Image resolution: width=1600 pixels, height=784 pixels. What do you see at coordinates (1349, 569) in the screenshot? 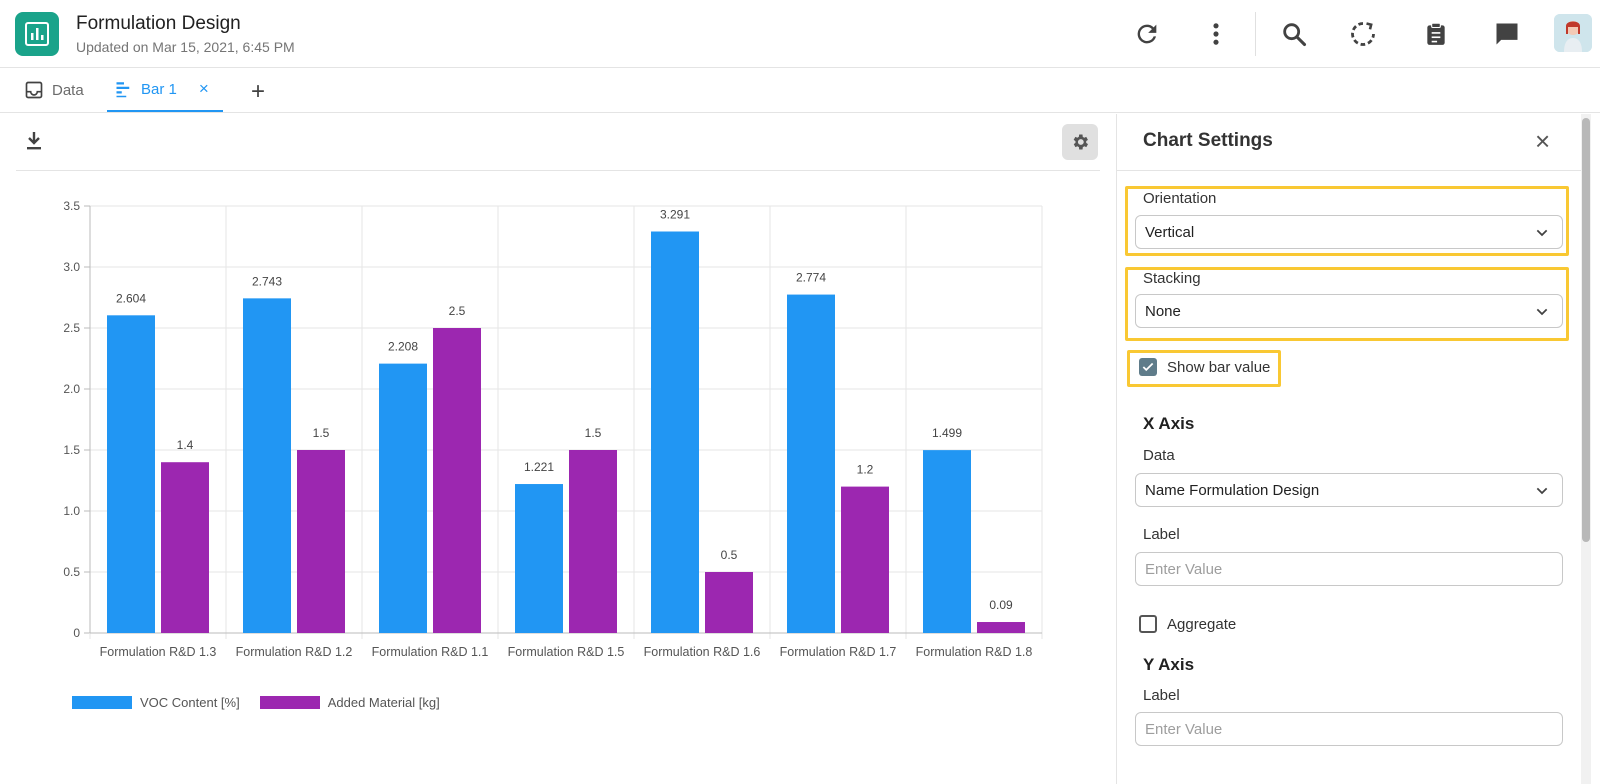
I see `x-axis-label-input` at bounding box center [1349, 569].